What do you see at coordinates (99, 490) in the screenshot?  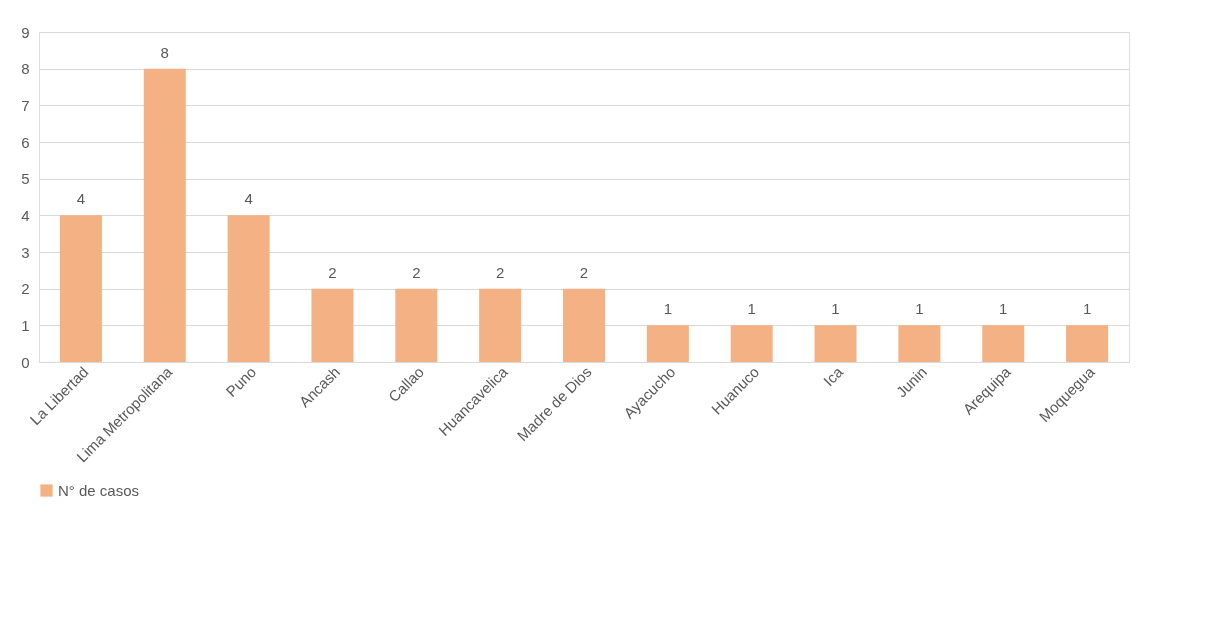 I see `legend-label: N° de casos` at bounding box center [99, 490].